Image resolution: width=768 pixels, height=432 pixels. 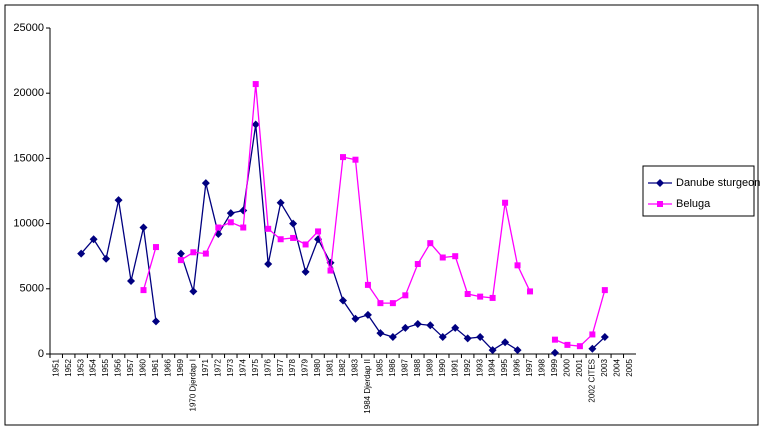 I want to click on x-tick-label: 1998, so click(x=542, y=367).